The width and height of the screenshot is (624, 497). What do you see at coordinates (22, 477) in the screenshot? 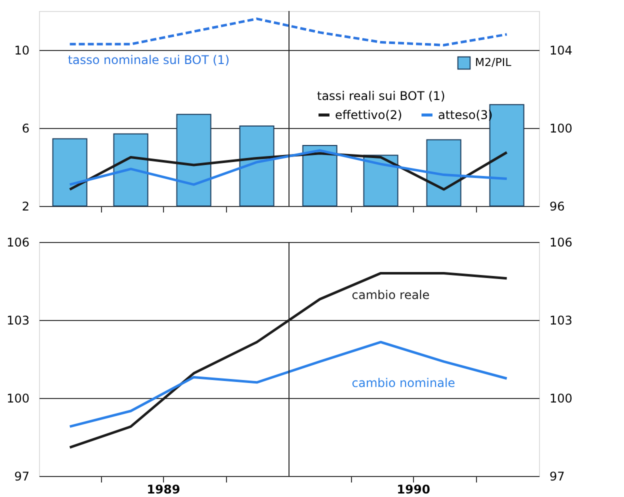
I see `y-tick-label: 97` at bounding box center [22, 477].